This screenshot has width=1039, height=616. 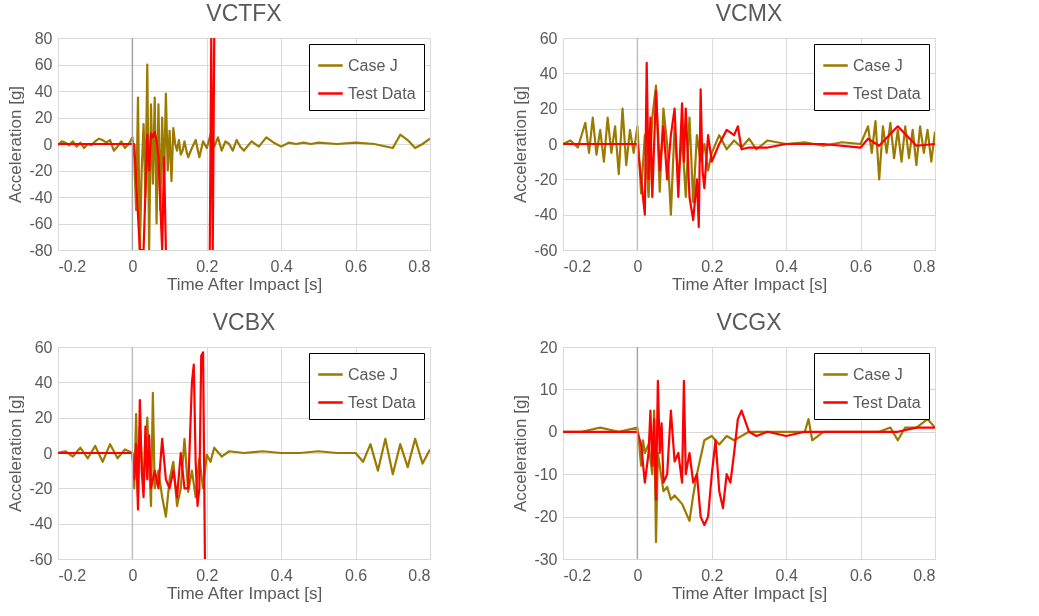 What do you see at coordinates (244, 13) in the screenshot?
I see `chart-title: VCTFX` at bounding box center [244, 13].